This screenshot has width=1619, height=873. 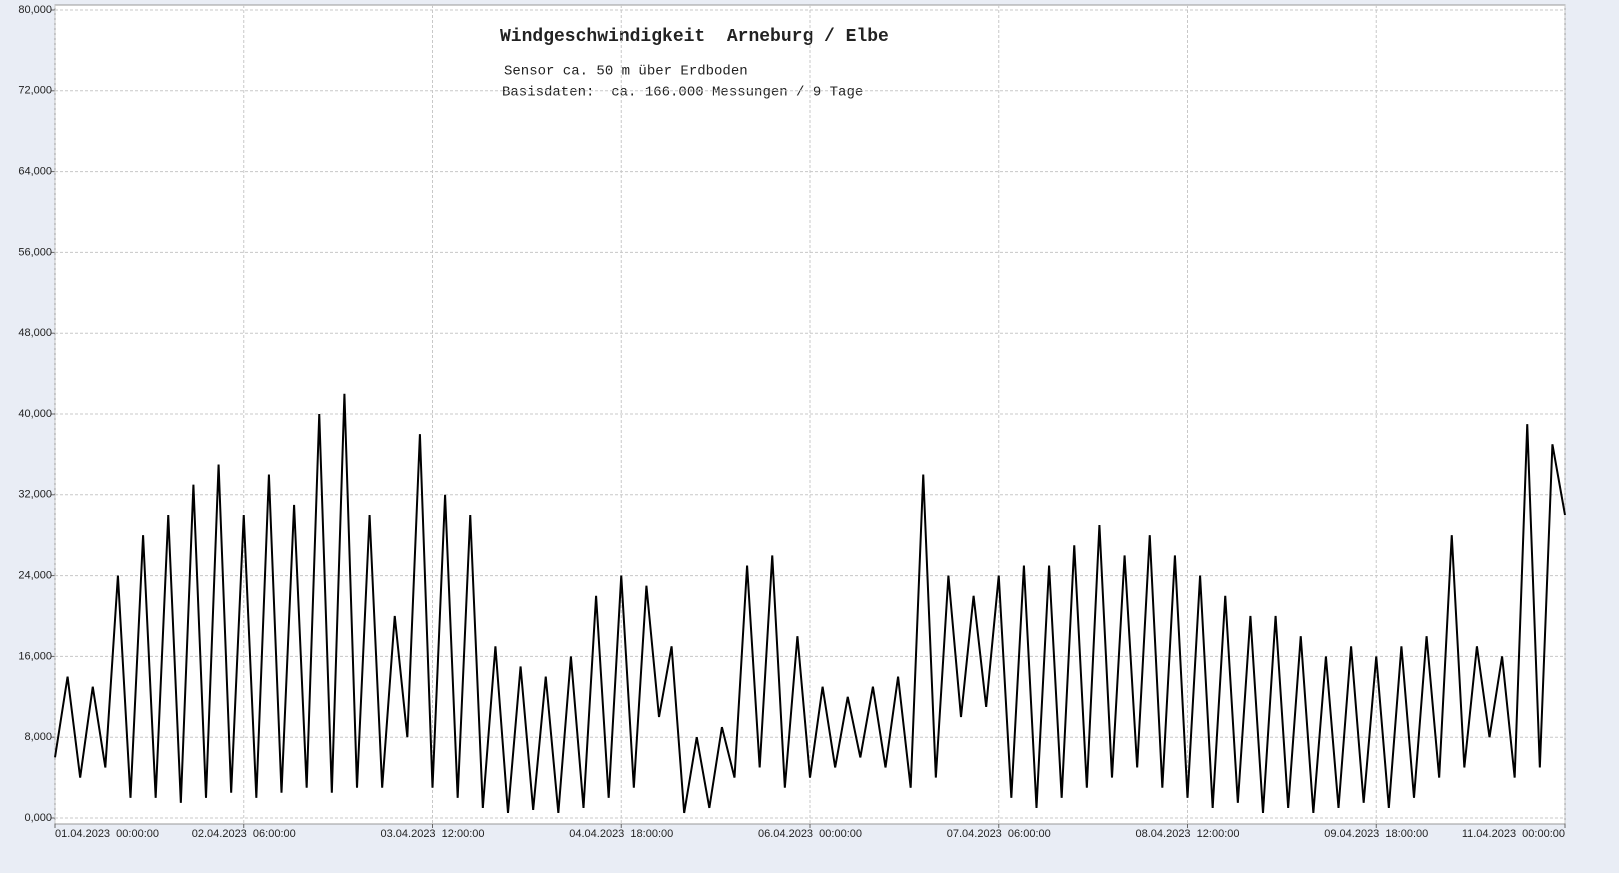 What do you see at coordinates (35, 414) in the screenshot?
I see `y-tick-label: 40,000` at bounding box center [35, 414].